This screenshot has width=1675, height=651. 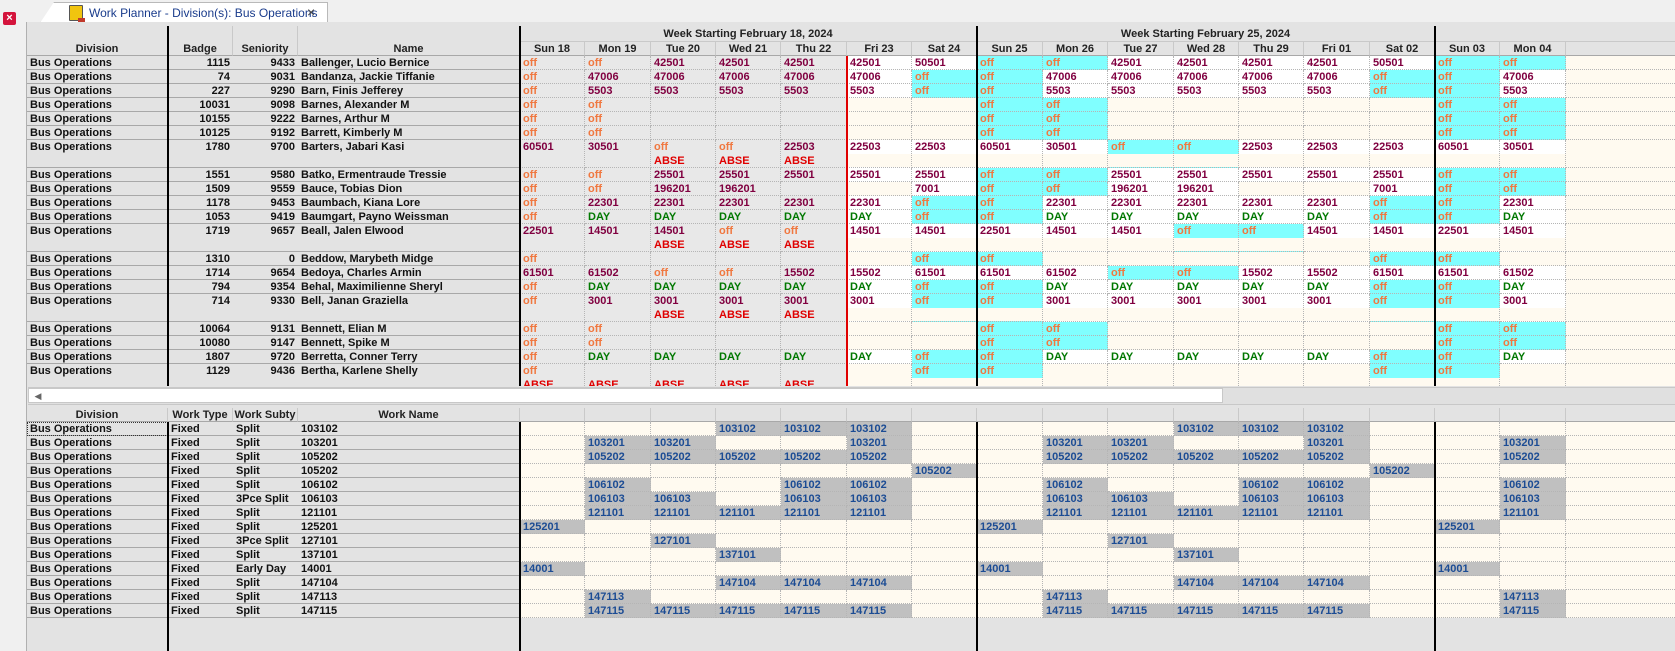 I want to click on schedule-cell: DAY, so click(x=814, y=357).